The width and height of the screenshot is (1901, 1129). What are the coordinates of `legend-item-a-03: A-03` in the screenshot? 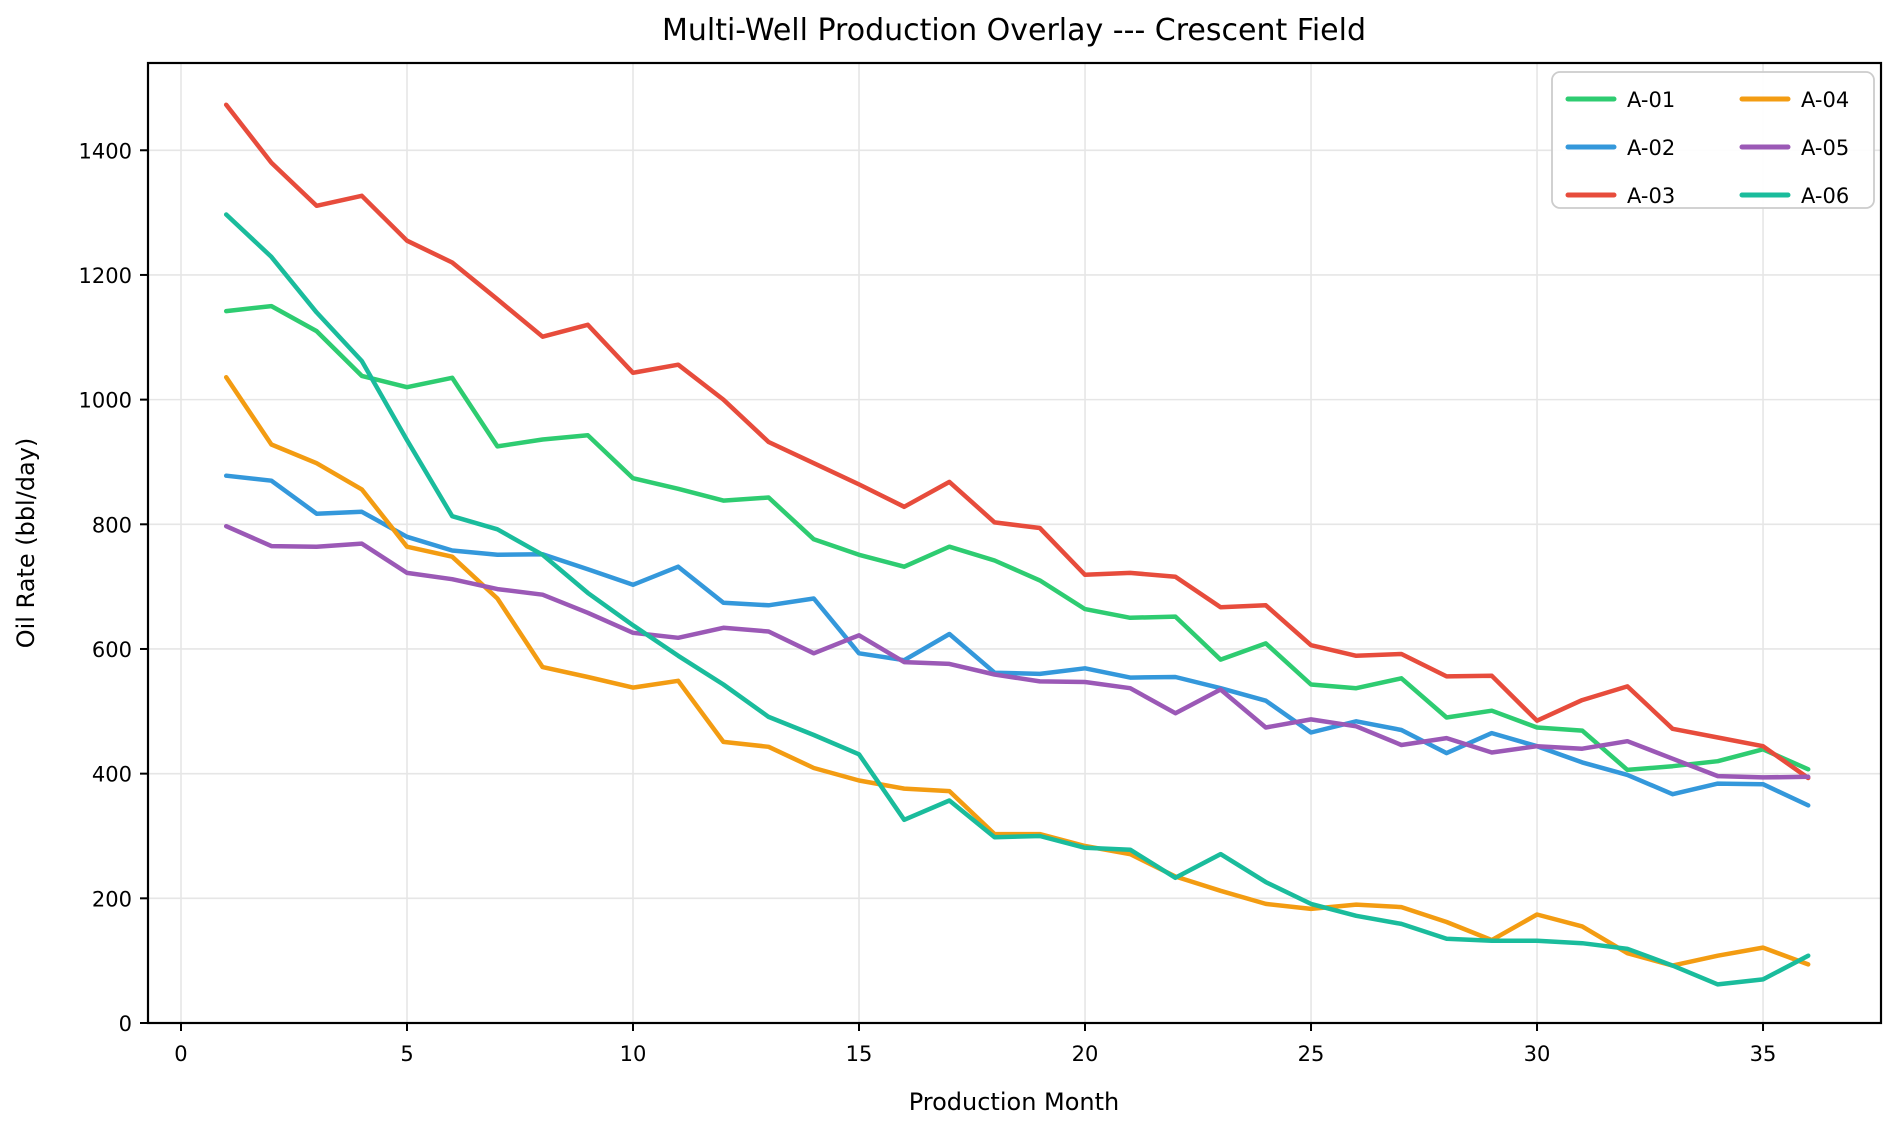 It's located at (1620, 196).